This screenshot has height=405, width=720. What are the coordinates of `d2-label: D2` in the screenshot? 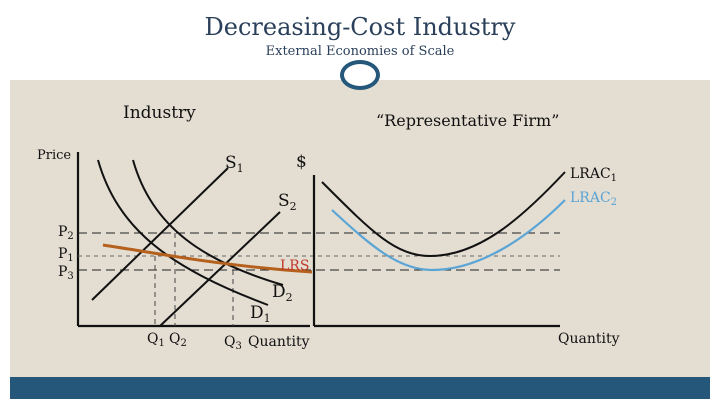 It's located at (282, 293).